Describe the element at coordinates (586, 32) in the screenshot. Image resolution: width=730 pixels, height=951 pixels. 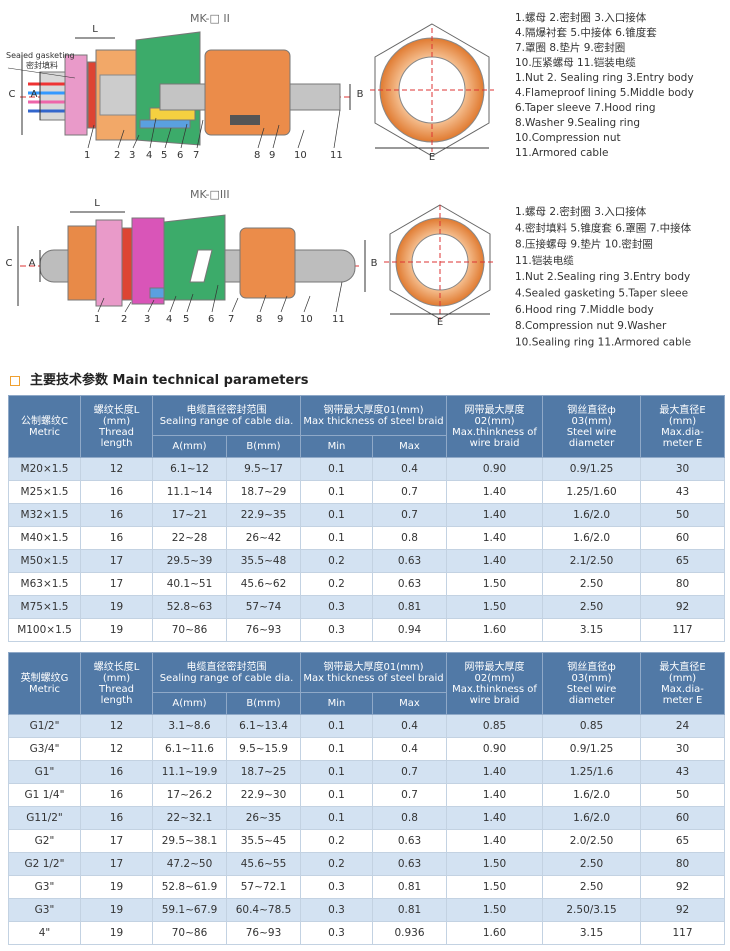
I see `legend-line: 4.隔爆衬套 5.中接体 6.锥度套` at that location.